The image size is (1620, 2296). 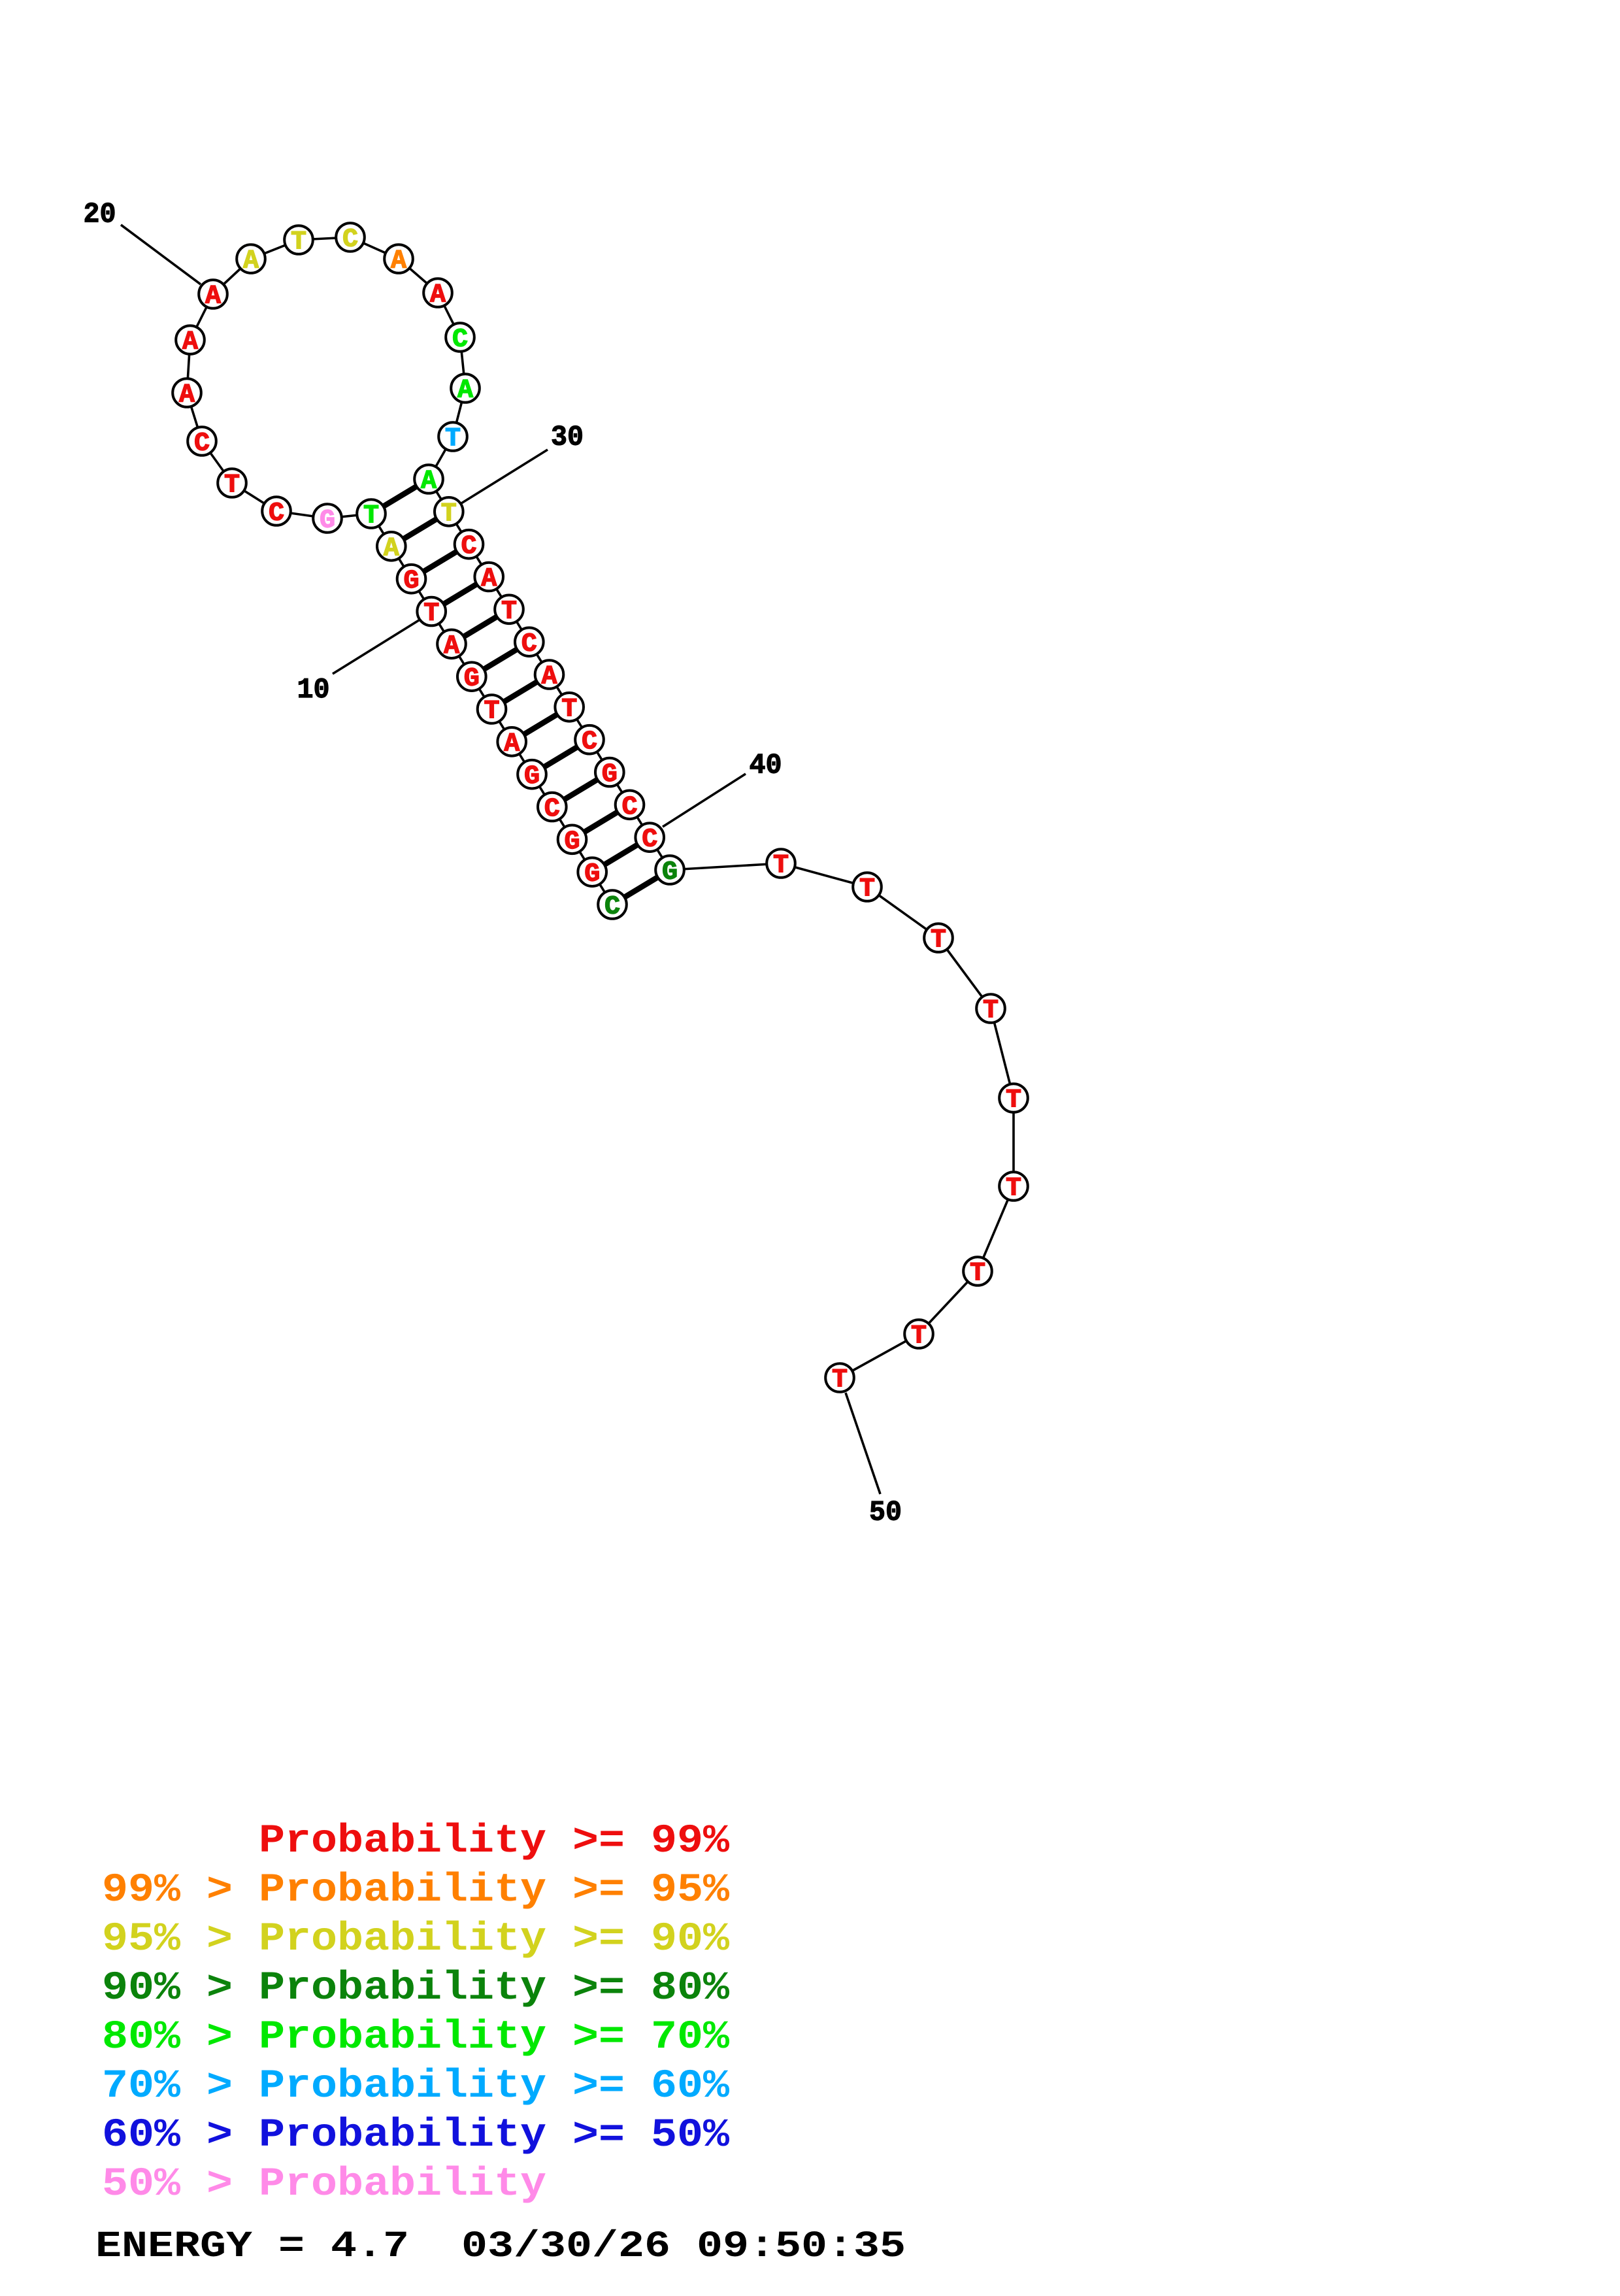 I want to click on svg-text: 95% > Probability >= 90%, so click(x=415, y=1939).